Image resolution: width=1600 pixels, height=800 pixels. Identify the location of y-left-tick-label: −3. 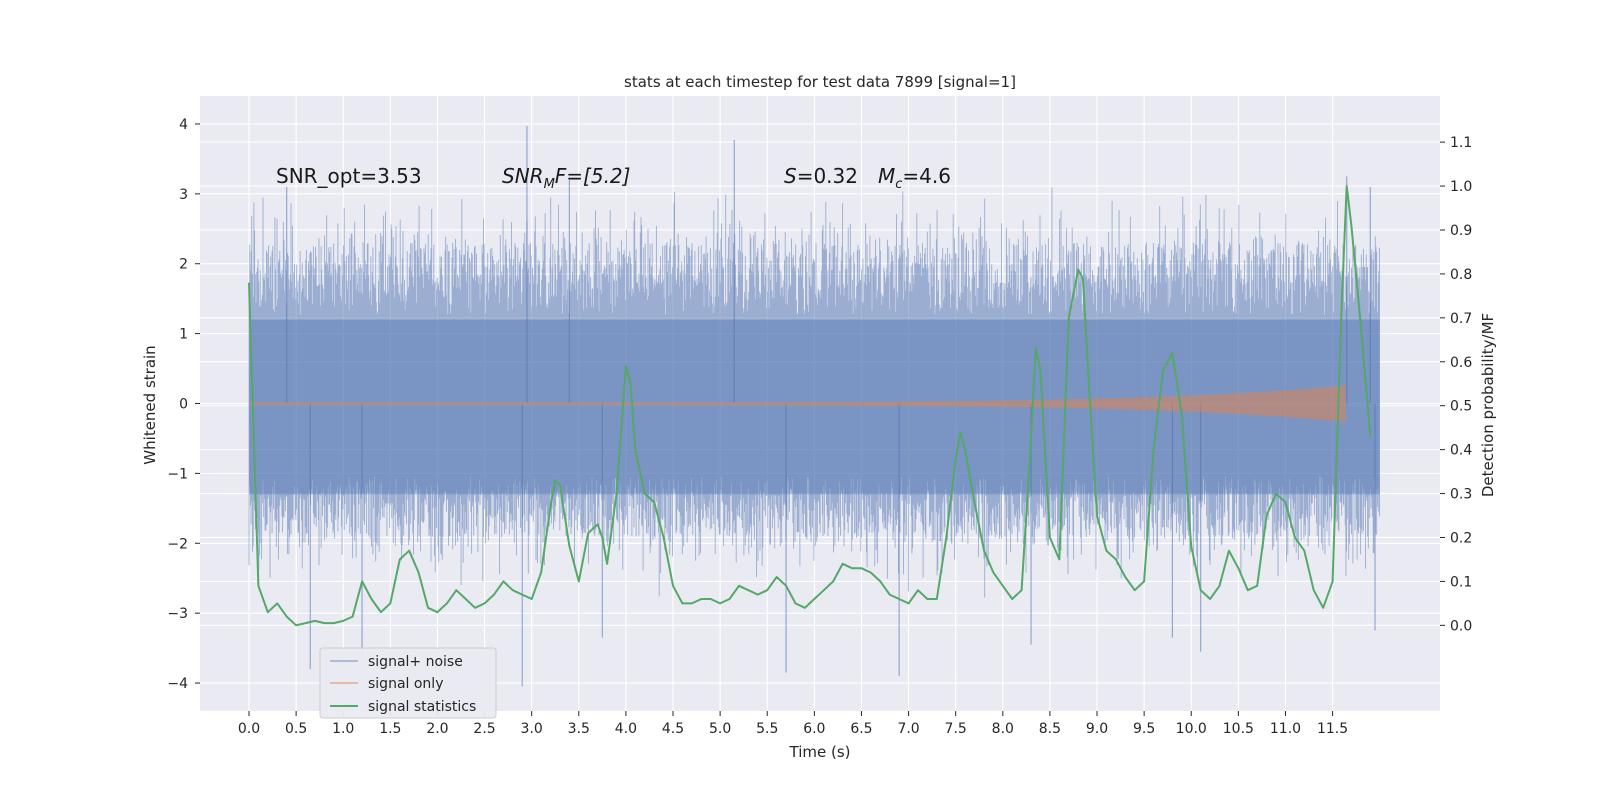
(177, 614).